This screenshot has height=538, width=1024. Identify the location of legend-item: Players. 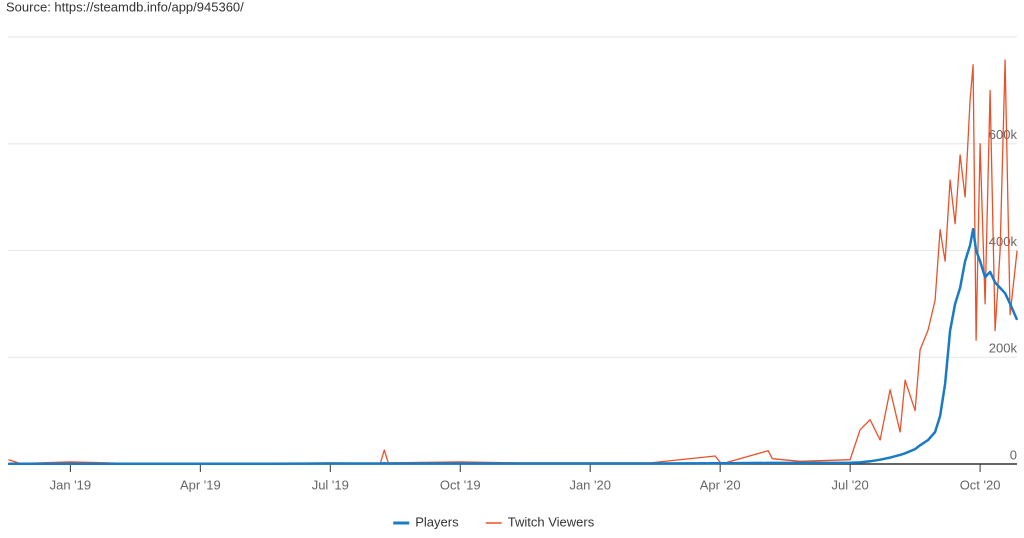
(426, 521).